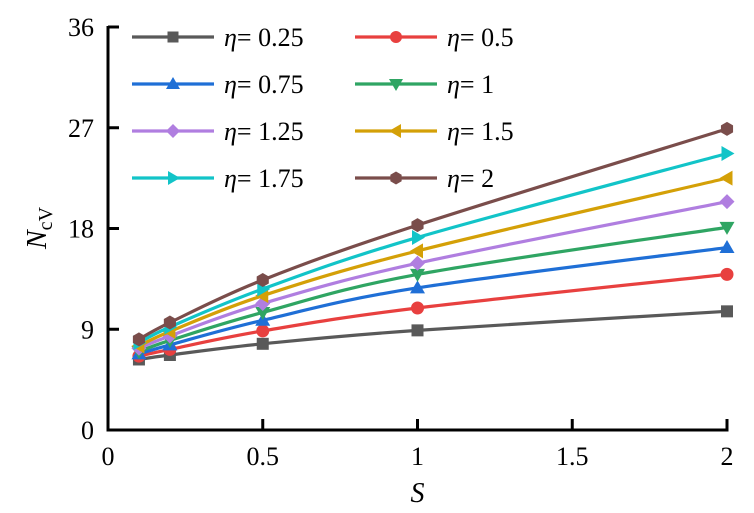 The width and height of the screenshot is (754, 513). Describe the element at coordinates (87, 329) in the screenshot. I see `y-tick-label: 9` at that location.